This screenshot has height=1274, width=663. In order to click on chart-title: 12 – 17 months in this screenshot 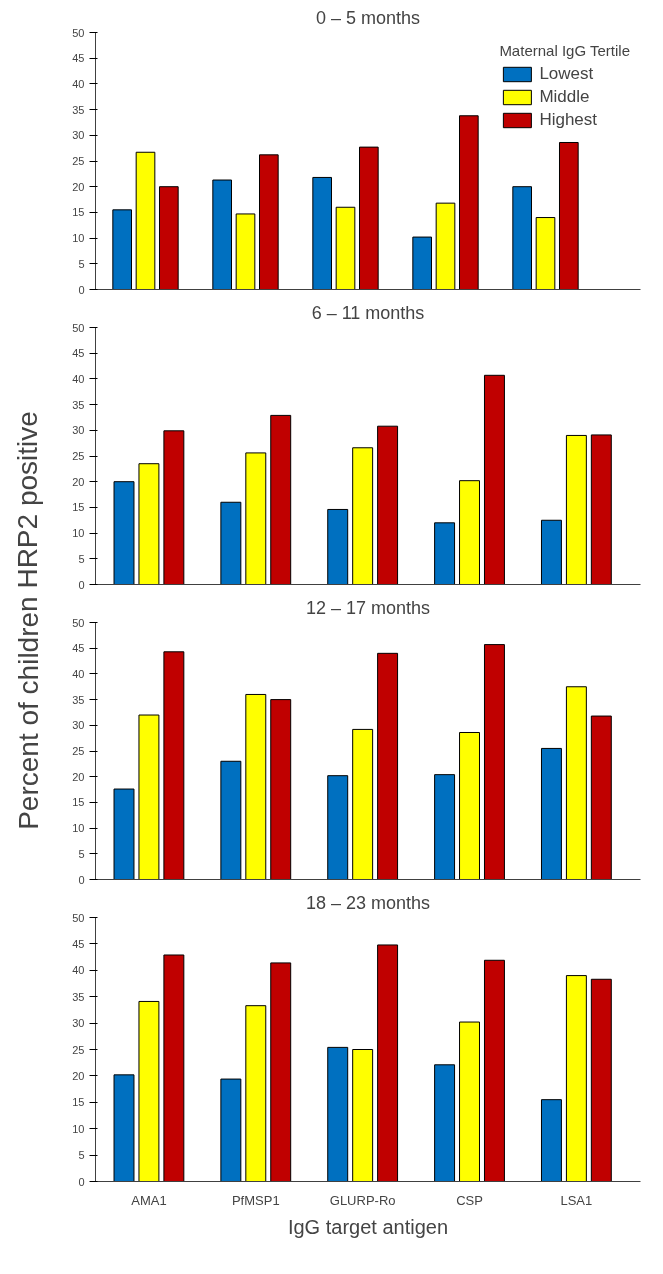, I will do `click(368, 607)`.